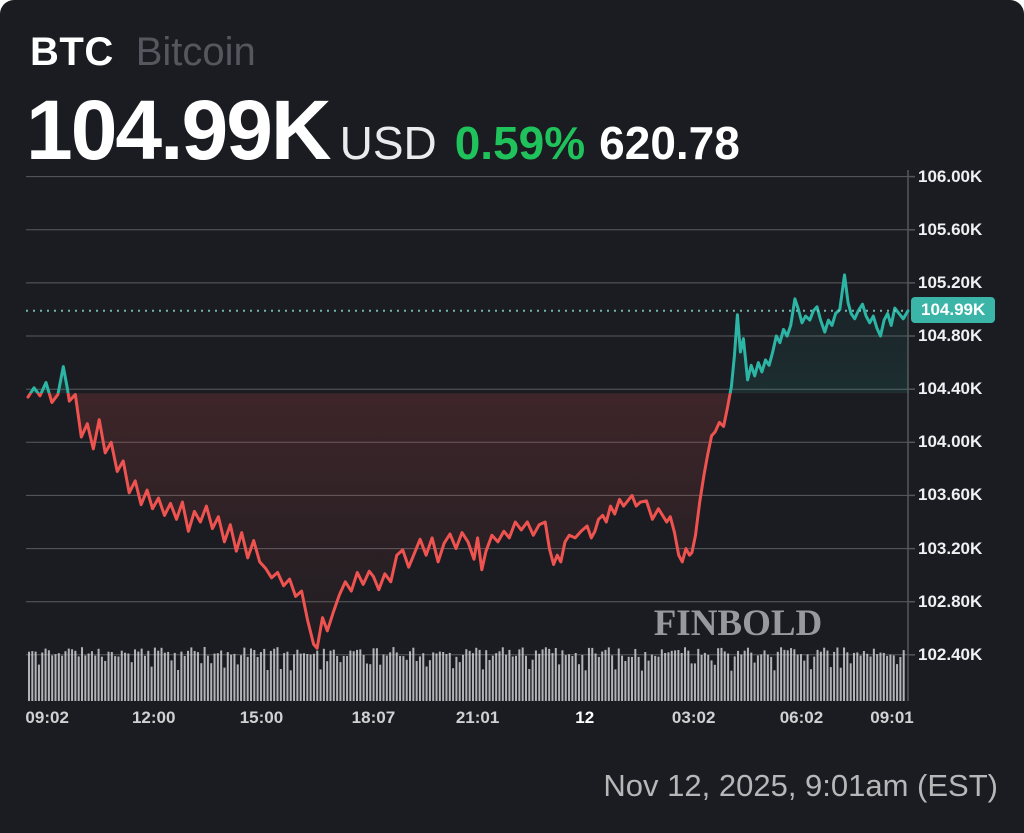 Image resolution: width=1024 pixels, height=833 pixels. Describe the element at coordinates (738, 623) in the screenshot. I see `finbold-watermark: FINBOLD` at that location.